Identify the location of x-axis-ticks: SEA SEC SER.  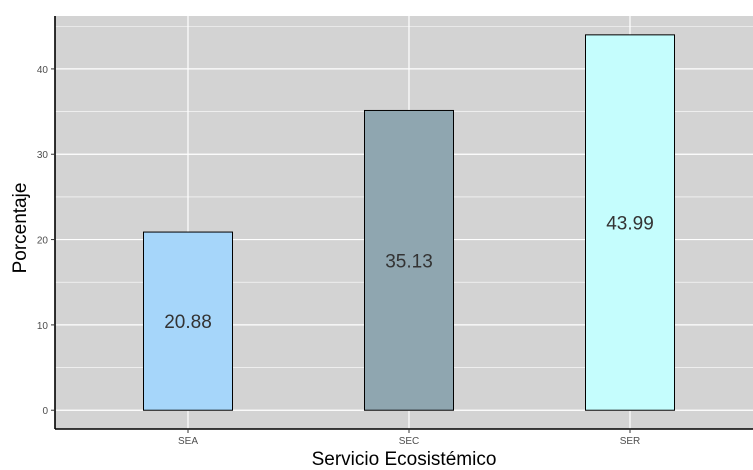
(409, 438).